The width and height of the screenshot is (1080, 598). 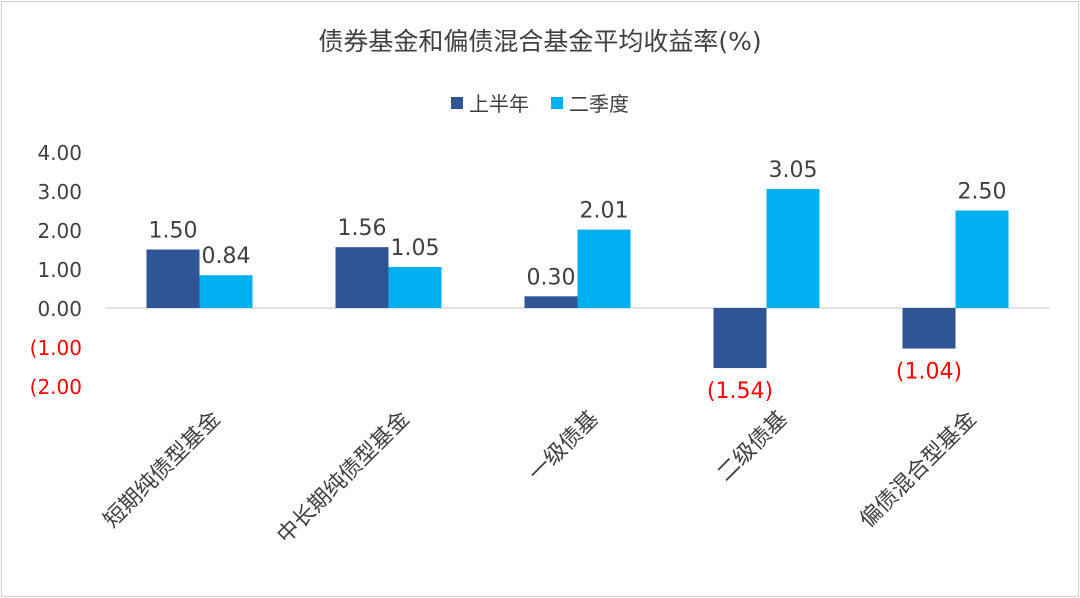 What do you see at coordinates (793, 170) in the screenshot?
I see `data-label: 3.05` at bounding box center [793, 170].